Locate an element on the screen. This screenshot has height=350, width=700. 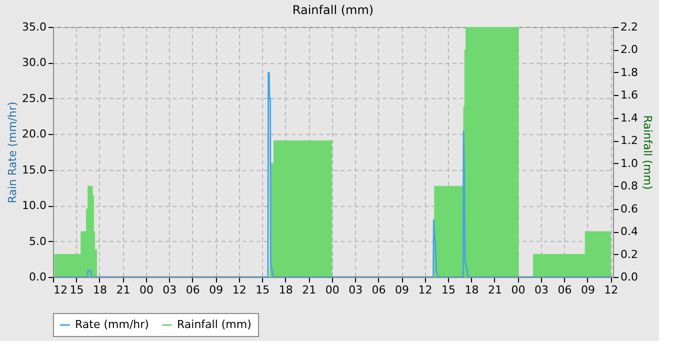
y2-tick-label: 1.4 is located at coordinates (629, 117).